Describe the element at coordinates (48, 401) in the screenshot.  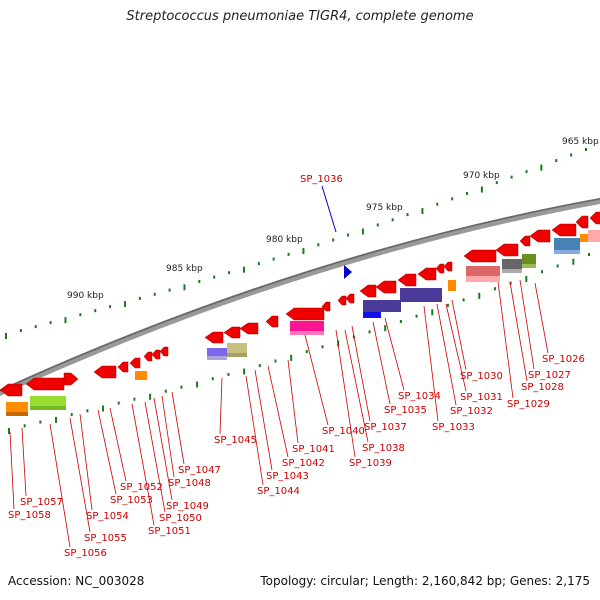
I see `domain-green` at that location.